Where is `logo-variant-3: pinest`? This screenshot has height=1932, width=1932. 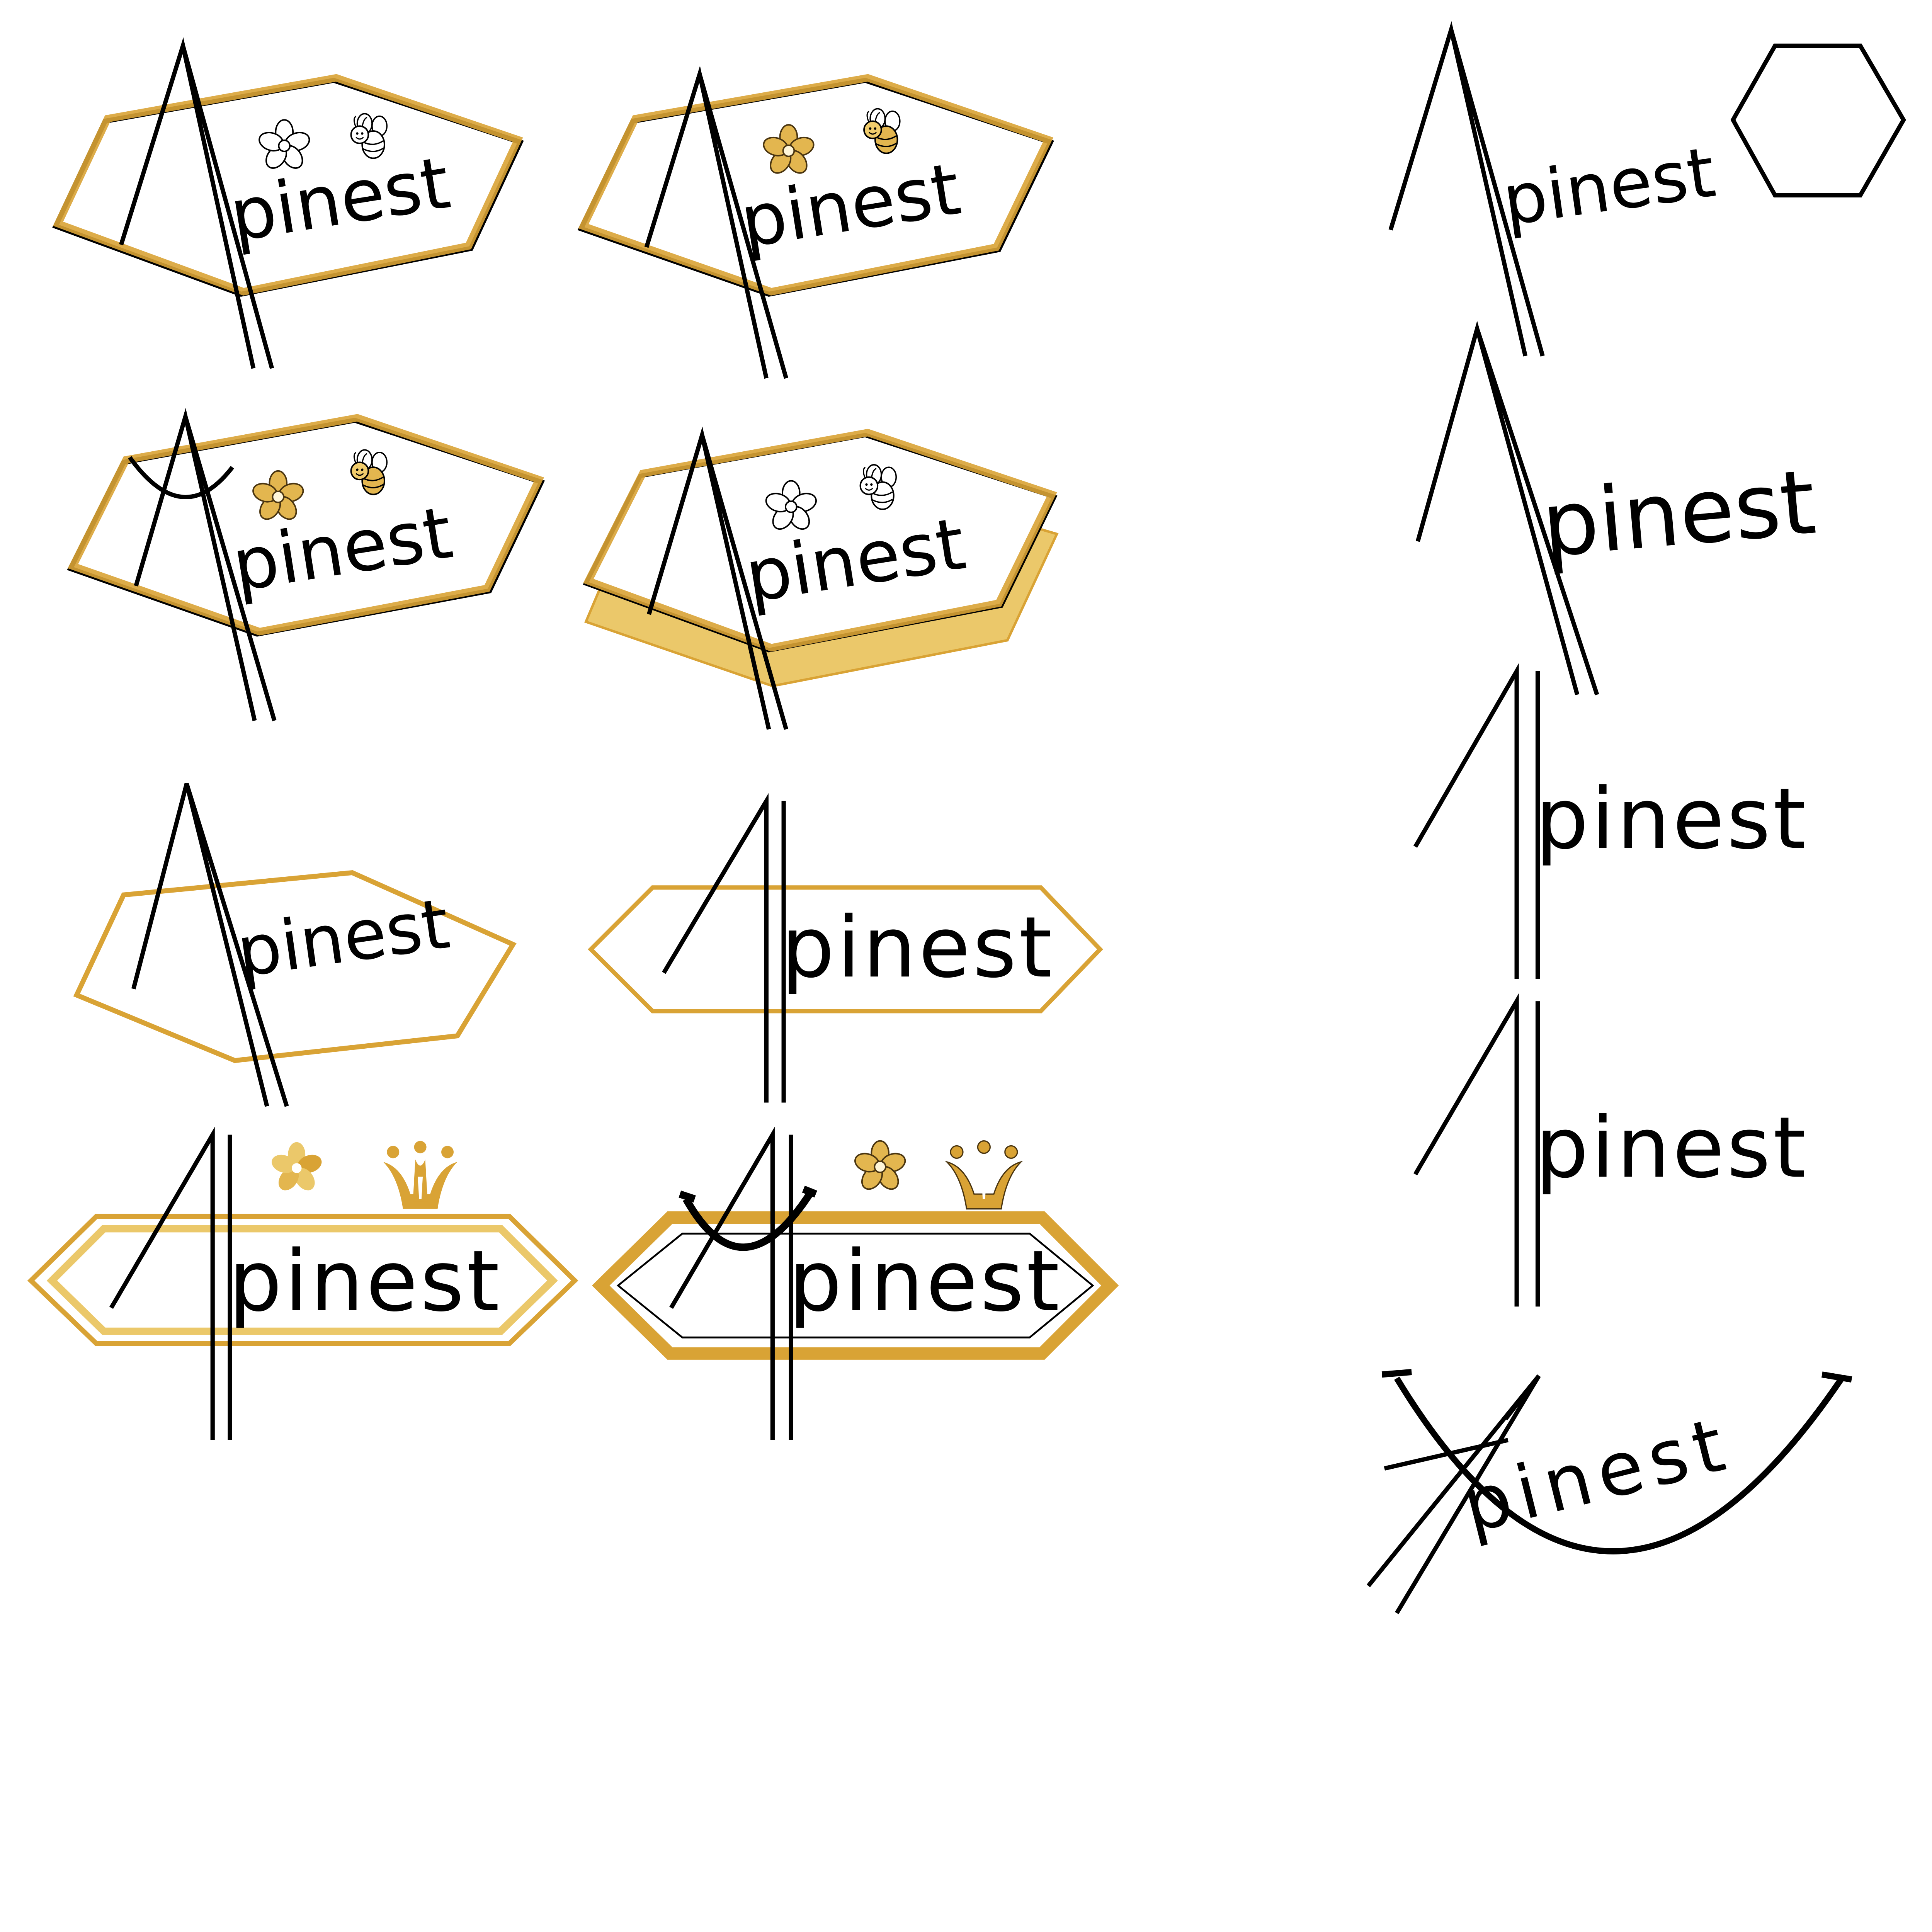
logo-variant-3: pinest is located at coordinates (306, 564).